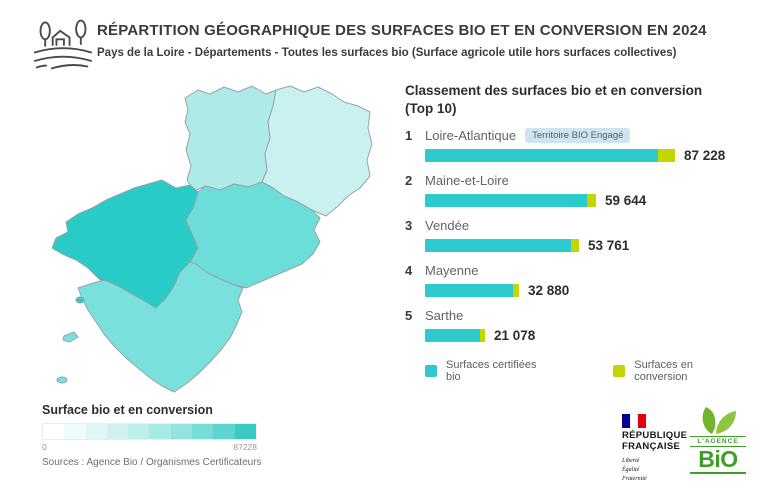 The width and height of the screenshot is (768, 500). What do you see at coordinates (245, 447) in the screenshot?
I see `scale-max-label: 87228` at bounding box center [245, 447].